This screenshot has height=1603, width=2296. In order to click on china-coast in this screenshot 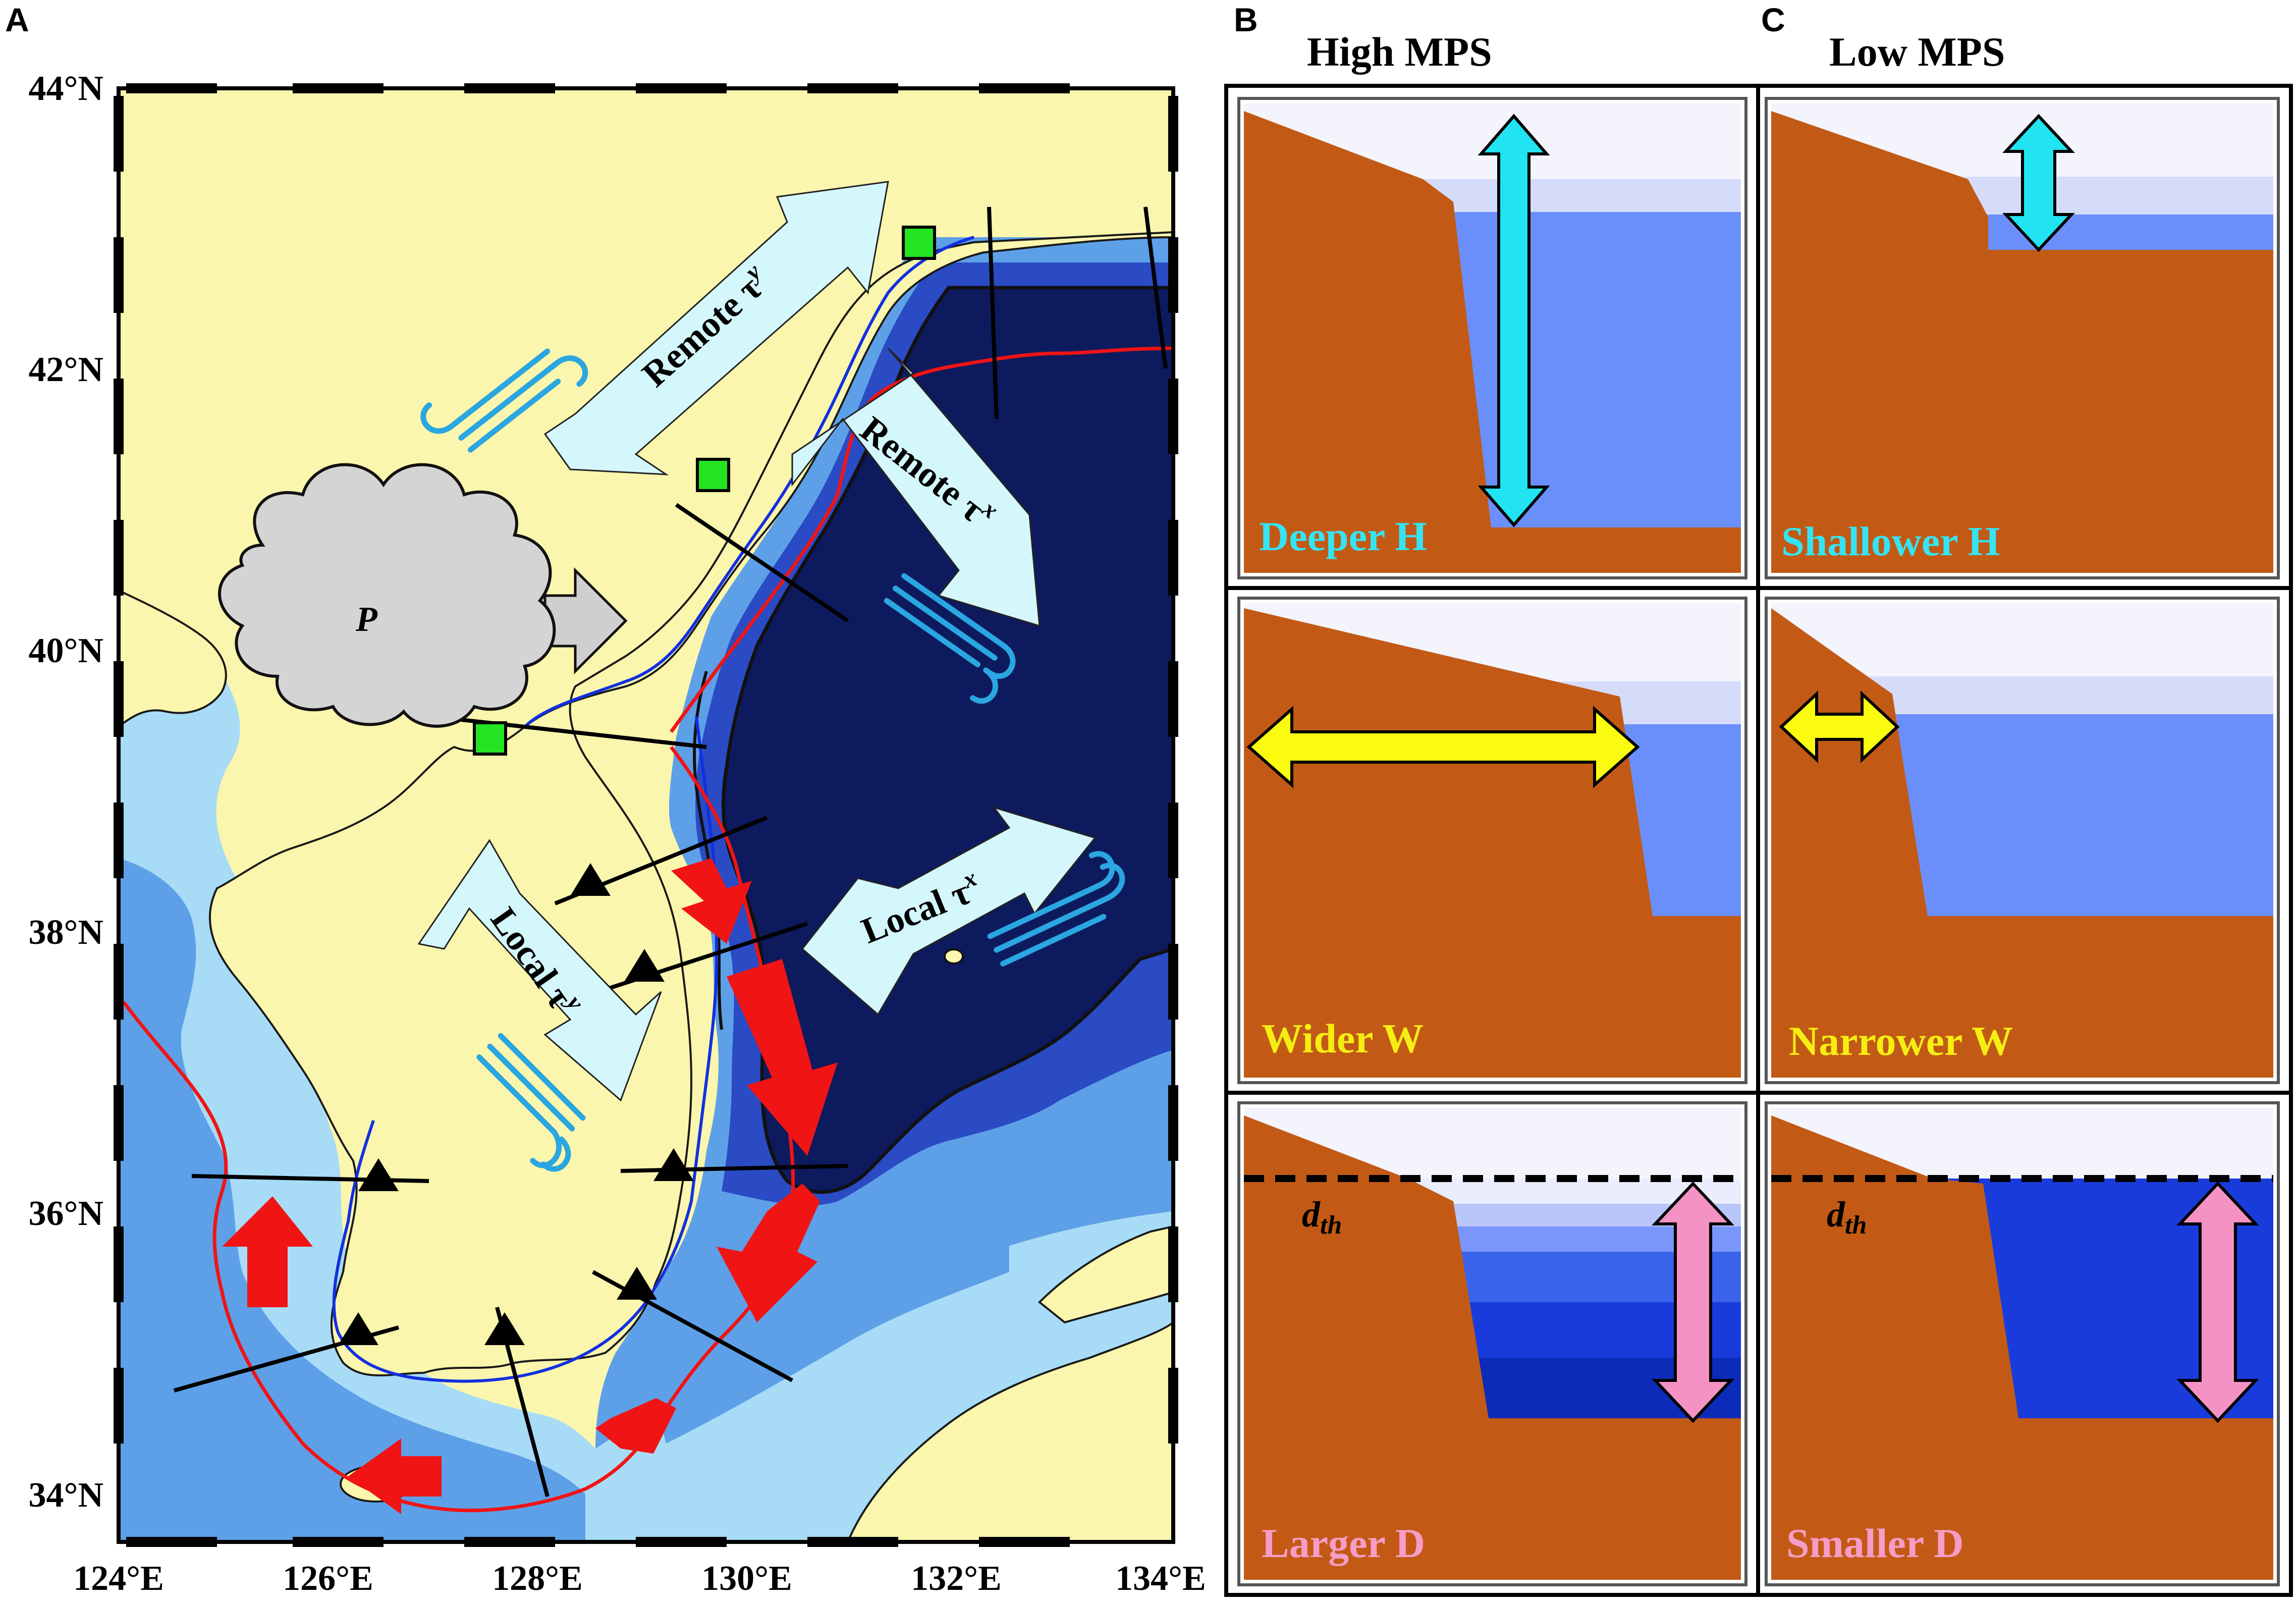, I will do `click(173, 658)`.